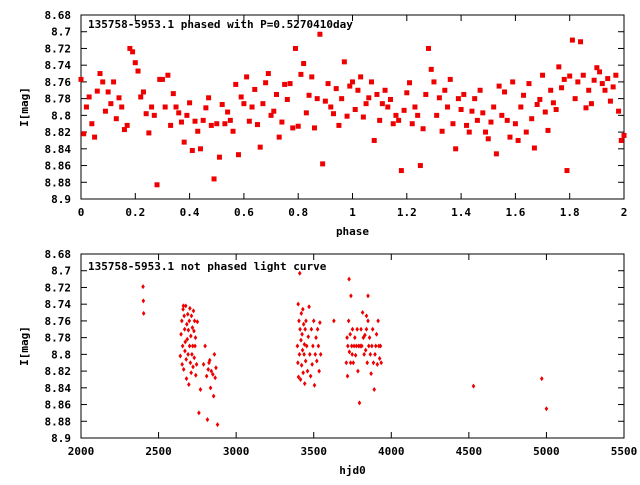  Describe the element at coordinates (352, 212) in the screenshot. I see `x-tick-label: 1` at that location.